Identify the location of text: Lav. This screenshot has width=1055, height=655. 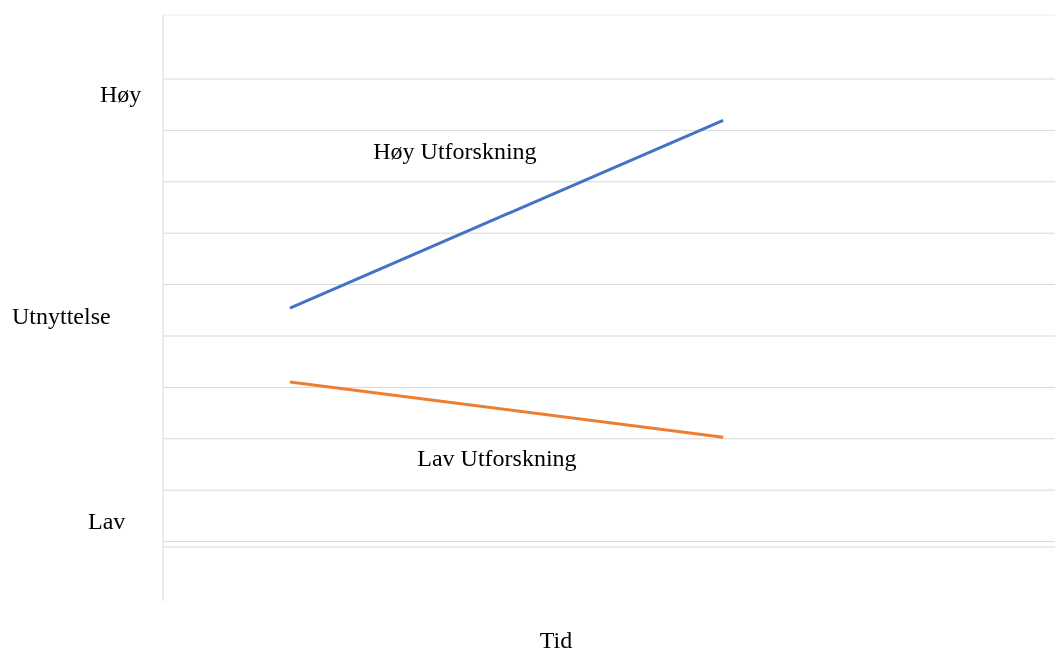
(107, 521).